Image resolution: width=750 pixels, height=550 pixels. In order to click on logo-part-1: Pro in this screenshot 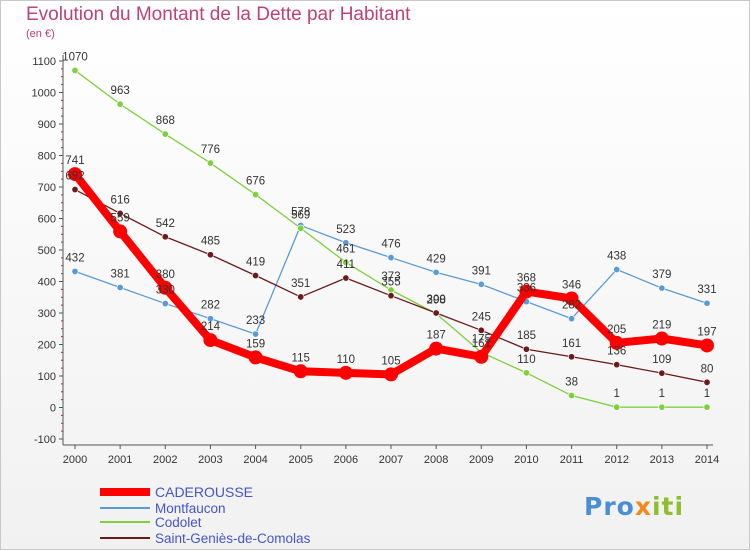, I will do `click(609, 506)`.